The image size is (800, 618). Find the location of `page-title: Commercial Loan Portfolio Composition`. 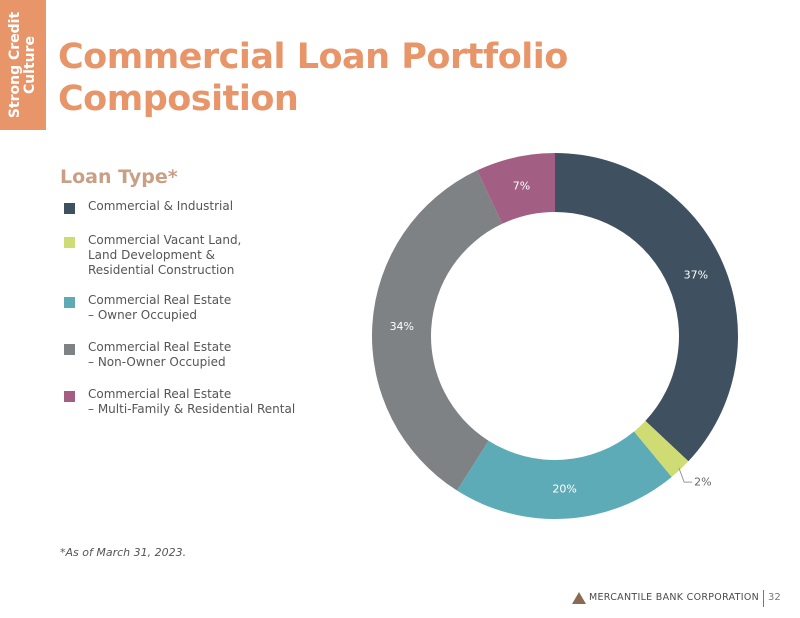

page-title: Commercial Loan Portfolio Composition is located at coordinates (313, 78).